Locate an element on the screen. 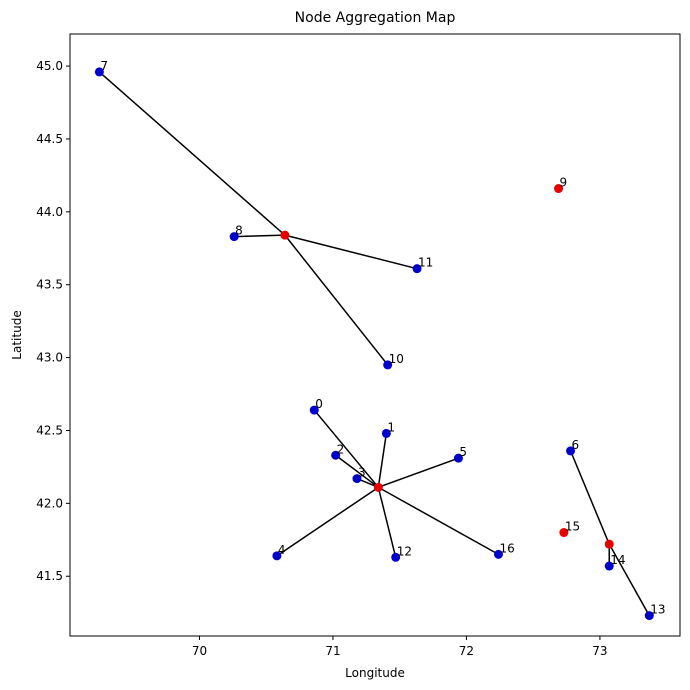 The width and height of the screenshot is (690, 690). y-tick-label-0: 41.5 is located at coordinates (49, 576).